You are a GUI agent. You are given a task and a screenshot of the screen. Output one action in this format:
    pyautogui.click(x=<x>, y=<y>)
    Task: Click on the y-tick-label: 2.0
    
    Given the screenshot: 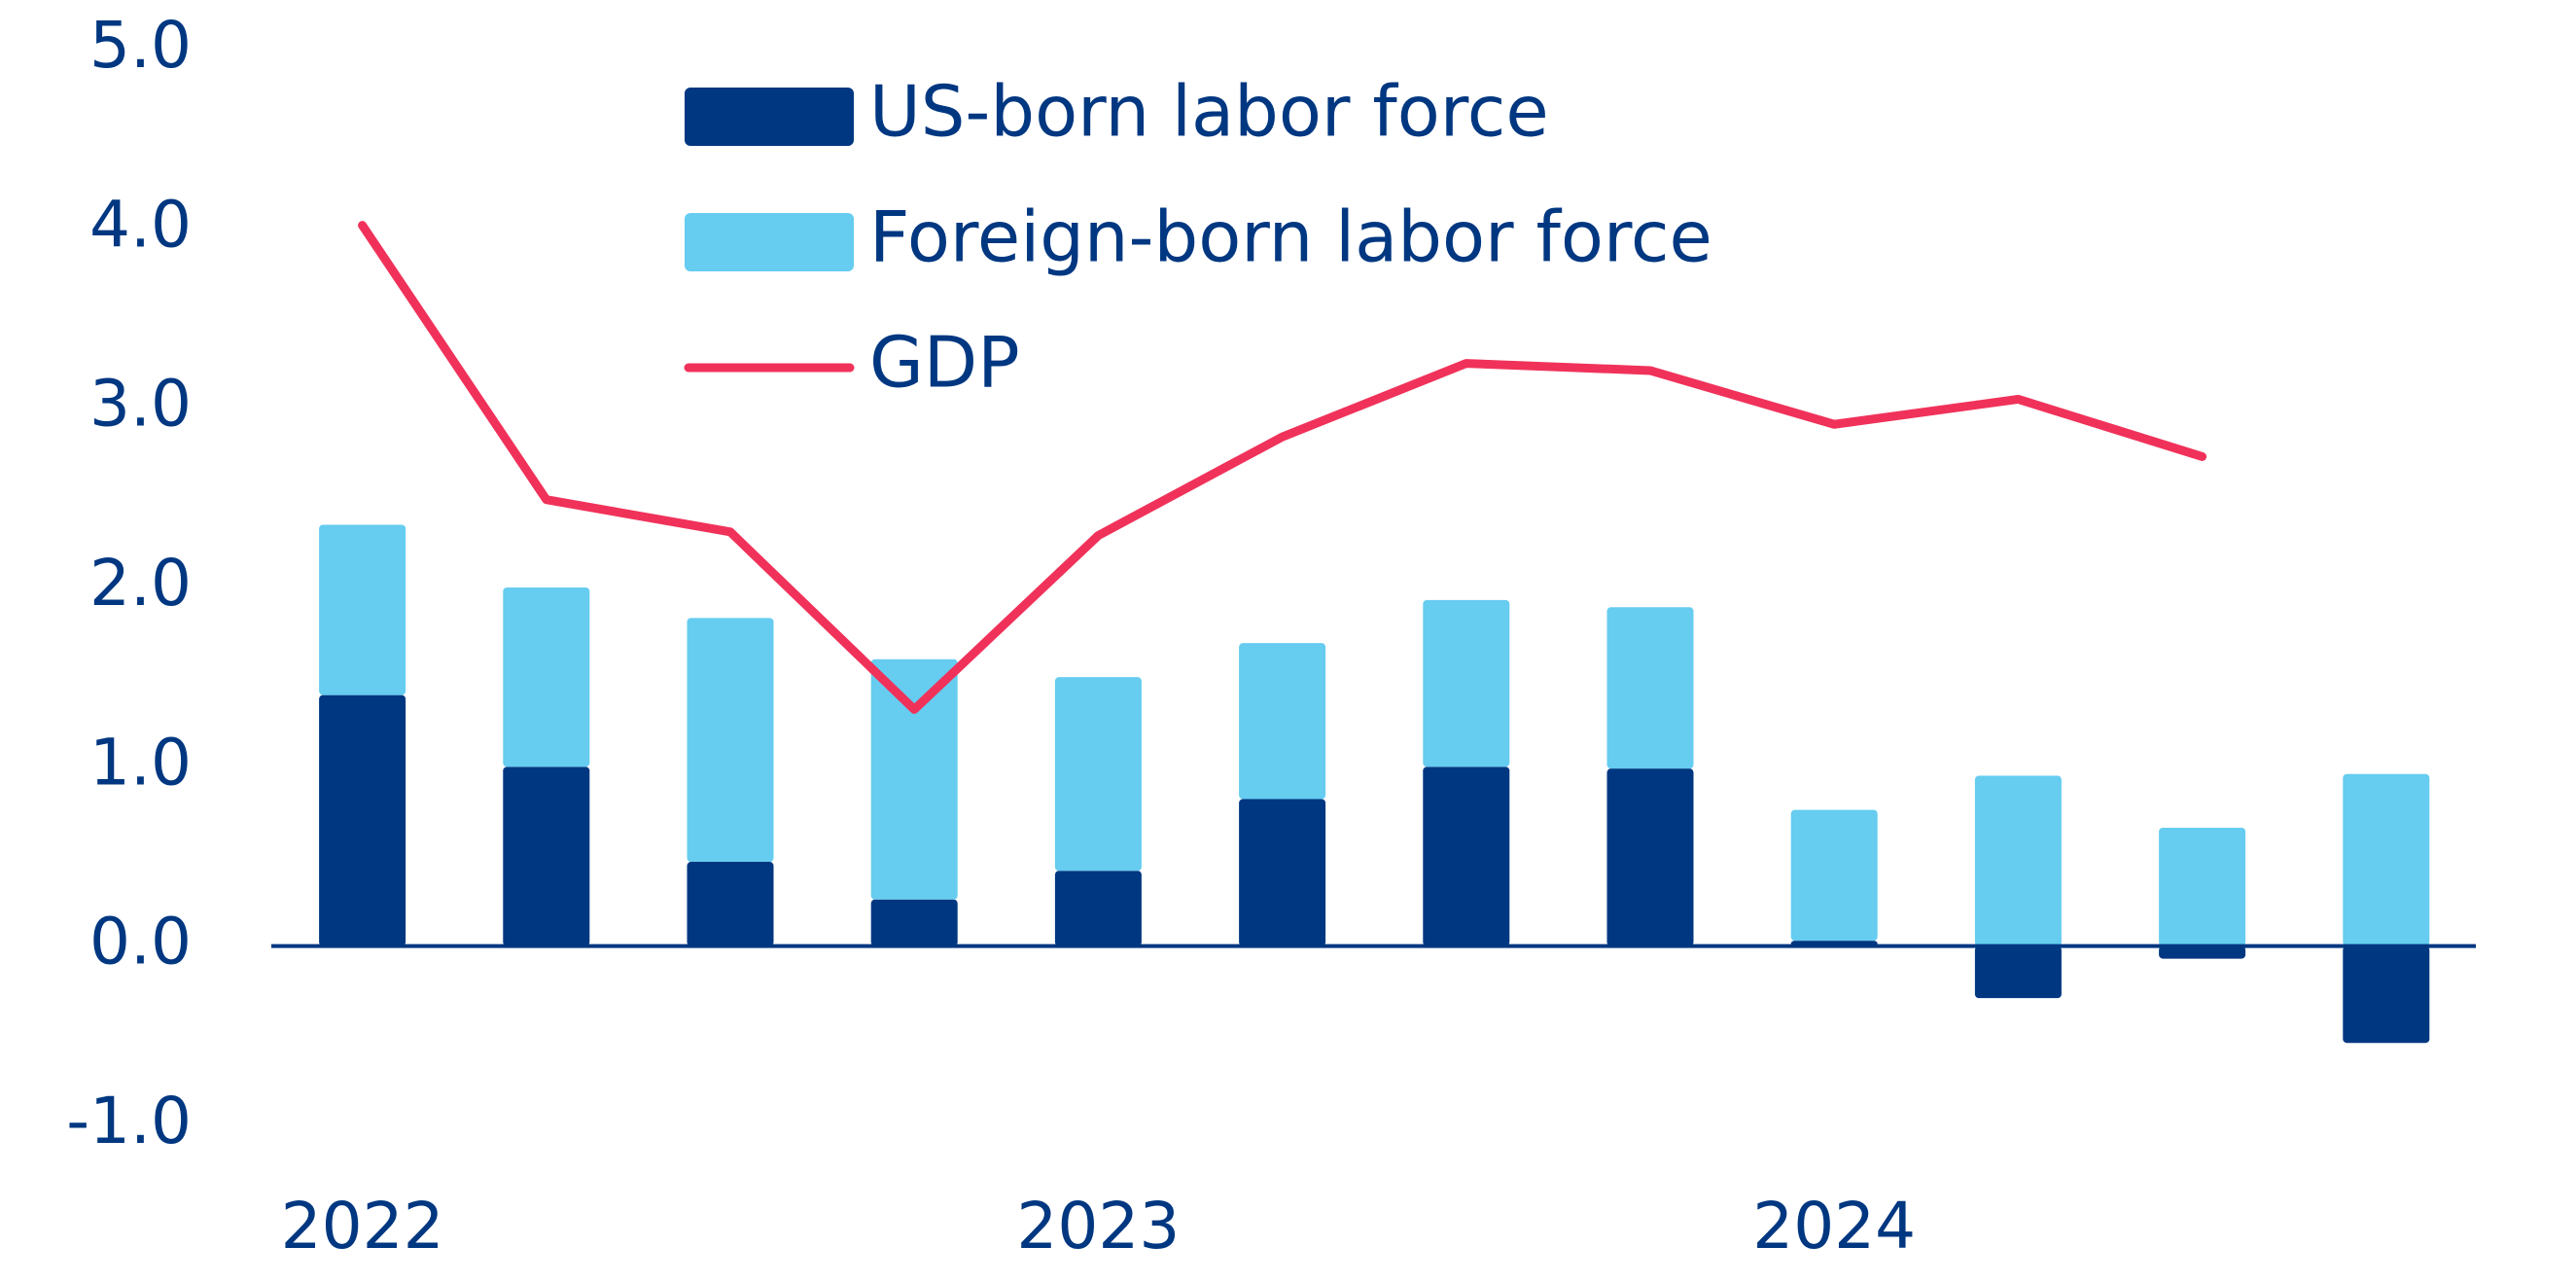 What is the action you would take?
    pyautogui.click(x=140, y=583)
    